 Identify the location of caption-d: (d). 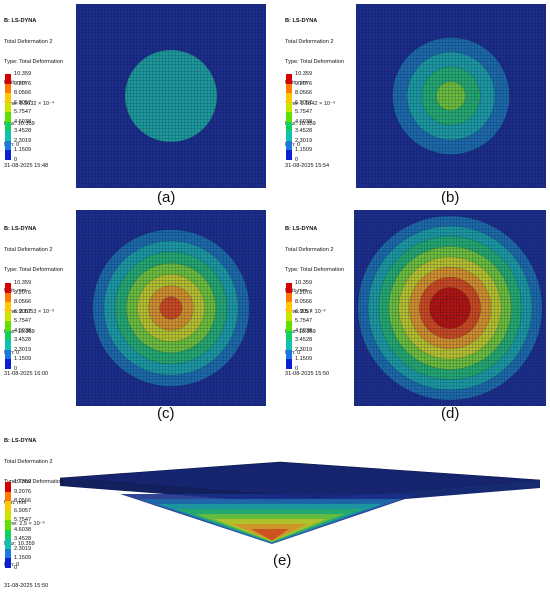
(450, 413).